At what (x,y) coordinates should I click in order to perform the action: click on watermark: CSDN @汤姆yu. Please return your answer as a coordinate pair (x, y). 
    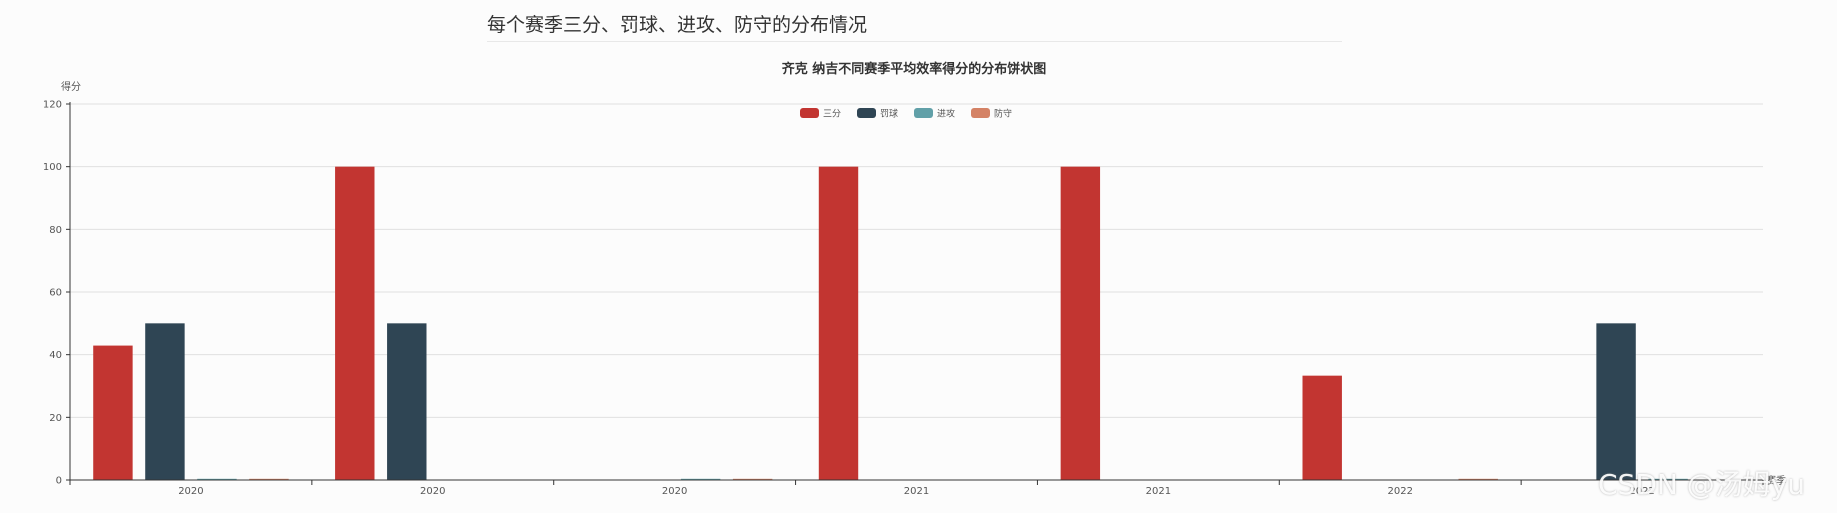
    Looking at the image, I should click on (1702, 484).